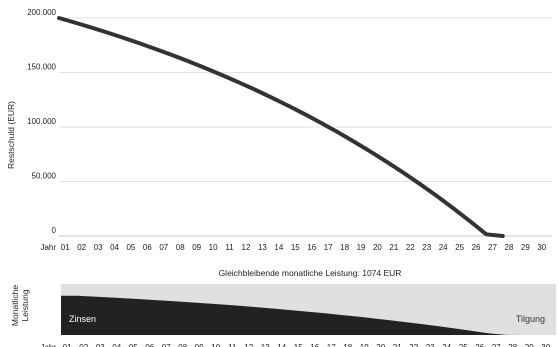 This screenshot has width=559, height=347. What do you see at coordinates (344, 247) in the screenshot?
I see `x-tick-label: 18` at bounding box center [344, 247].